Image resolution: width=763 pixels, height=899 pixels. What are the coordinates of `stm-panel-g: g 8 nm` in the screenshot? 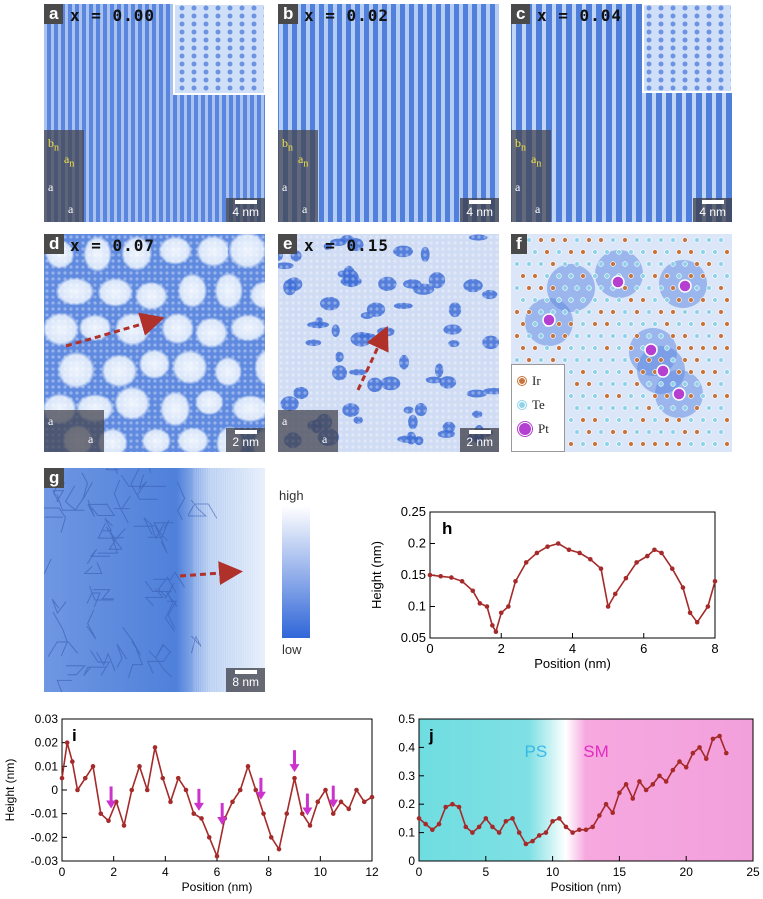 It's located at (154, 580).